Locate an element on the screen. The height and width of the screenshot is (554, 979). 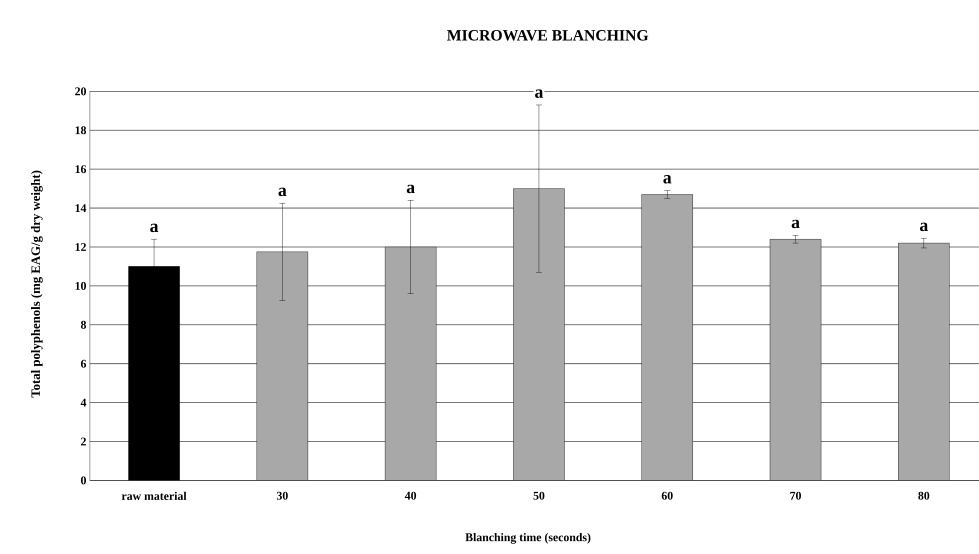
chart-title: MICROWAVE BLANCHING is located at coordinates (547, 35).